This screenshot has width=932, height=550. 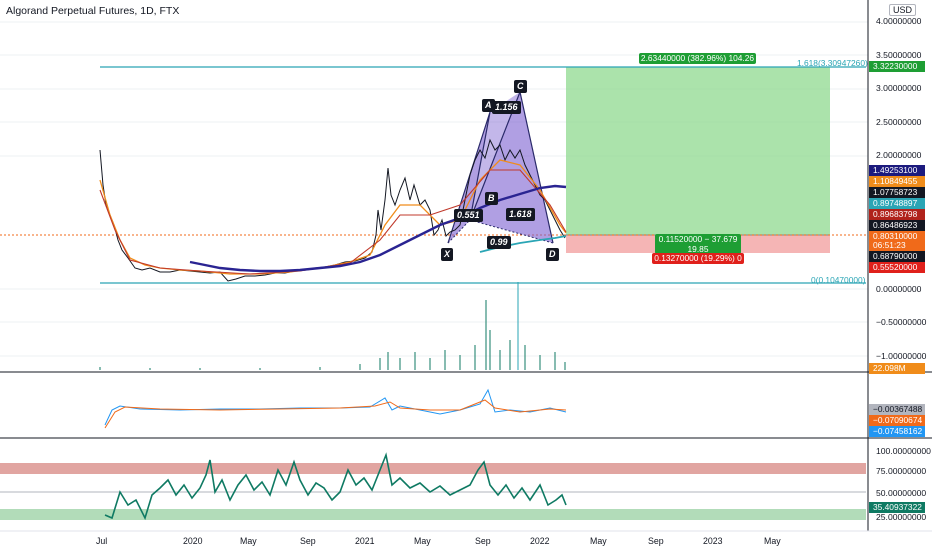 What do you see at coordinates (897, 203) in the screenshot?
I see `price-badge: 0.89748897` at bounding box center [897, 203].